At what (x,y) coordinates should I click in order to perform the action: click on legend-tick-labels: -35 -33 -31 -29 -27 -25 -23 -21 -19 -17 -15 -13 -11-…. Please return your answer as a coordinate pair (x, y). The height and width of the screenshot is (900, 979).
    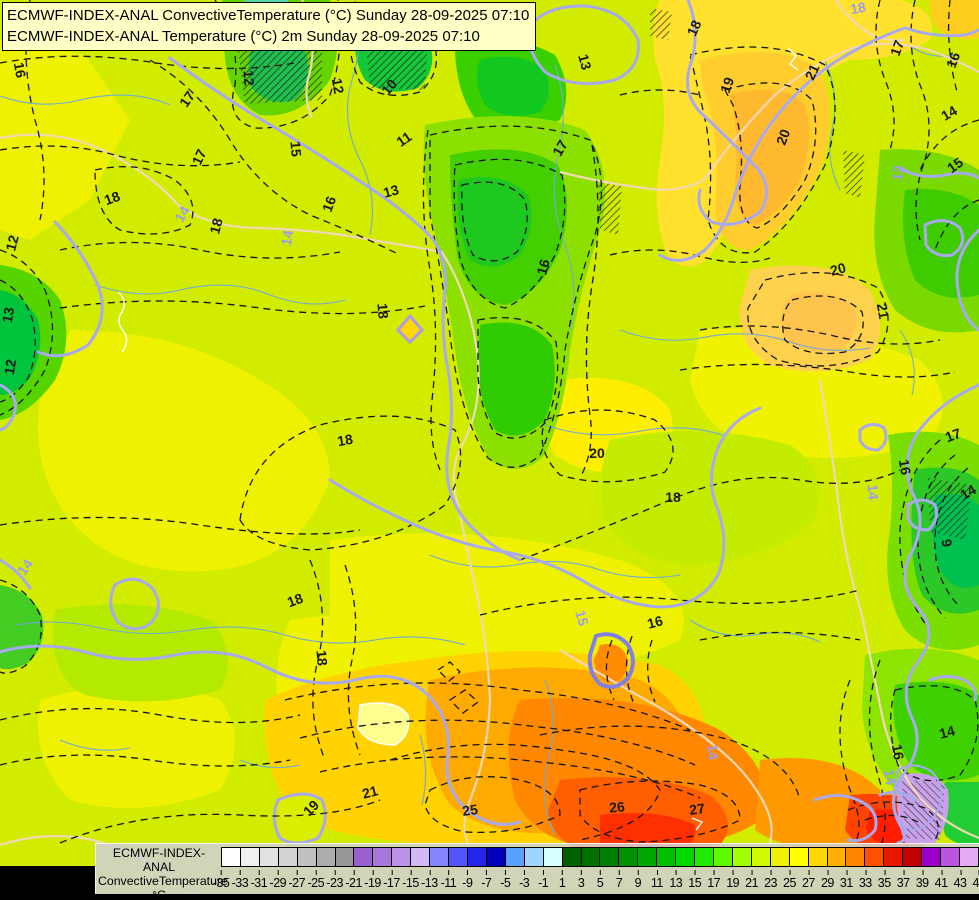
    Looking at the image, I should click on (596, 880).